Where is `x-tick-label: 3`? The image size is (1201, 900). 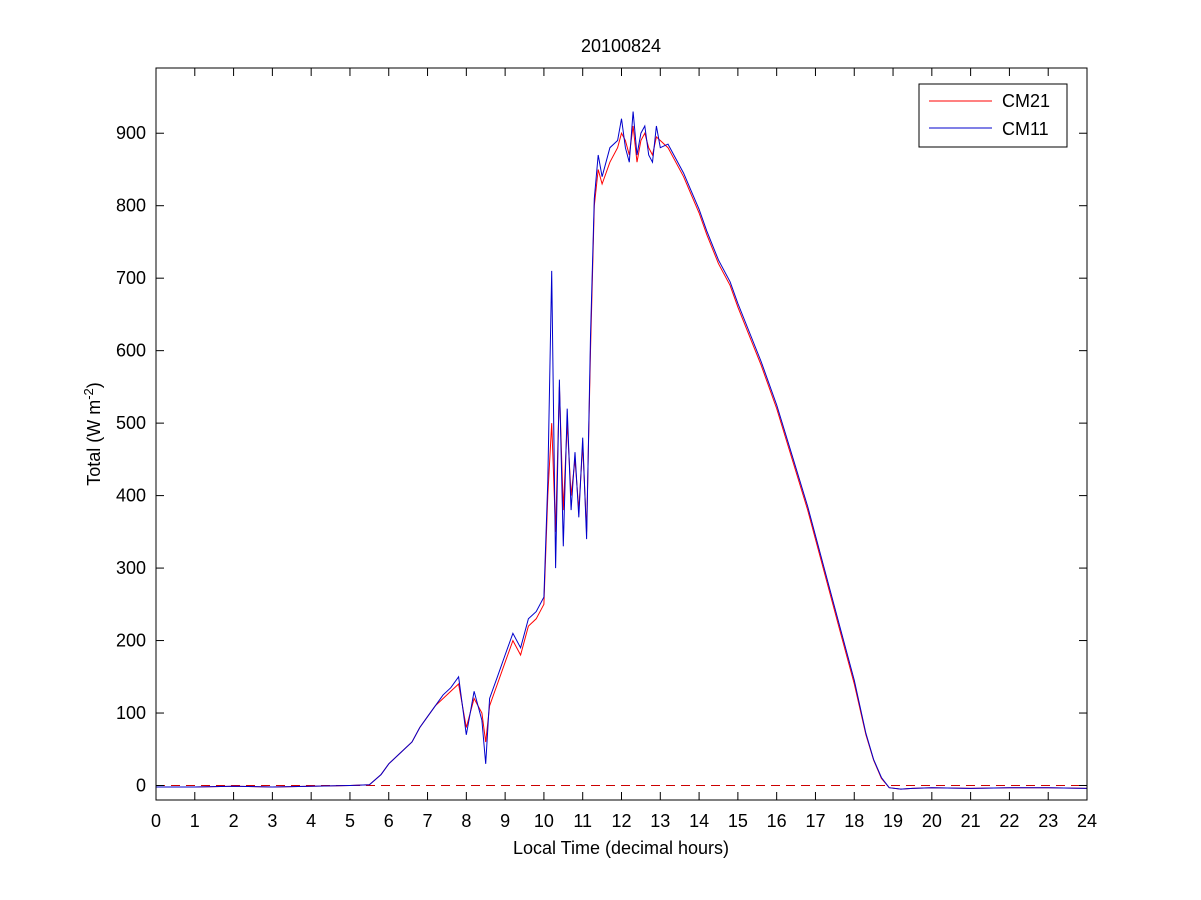
x-tick-label: 3 is located at coordinates (272, 821).